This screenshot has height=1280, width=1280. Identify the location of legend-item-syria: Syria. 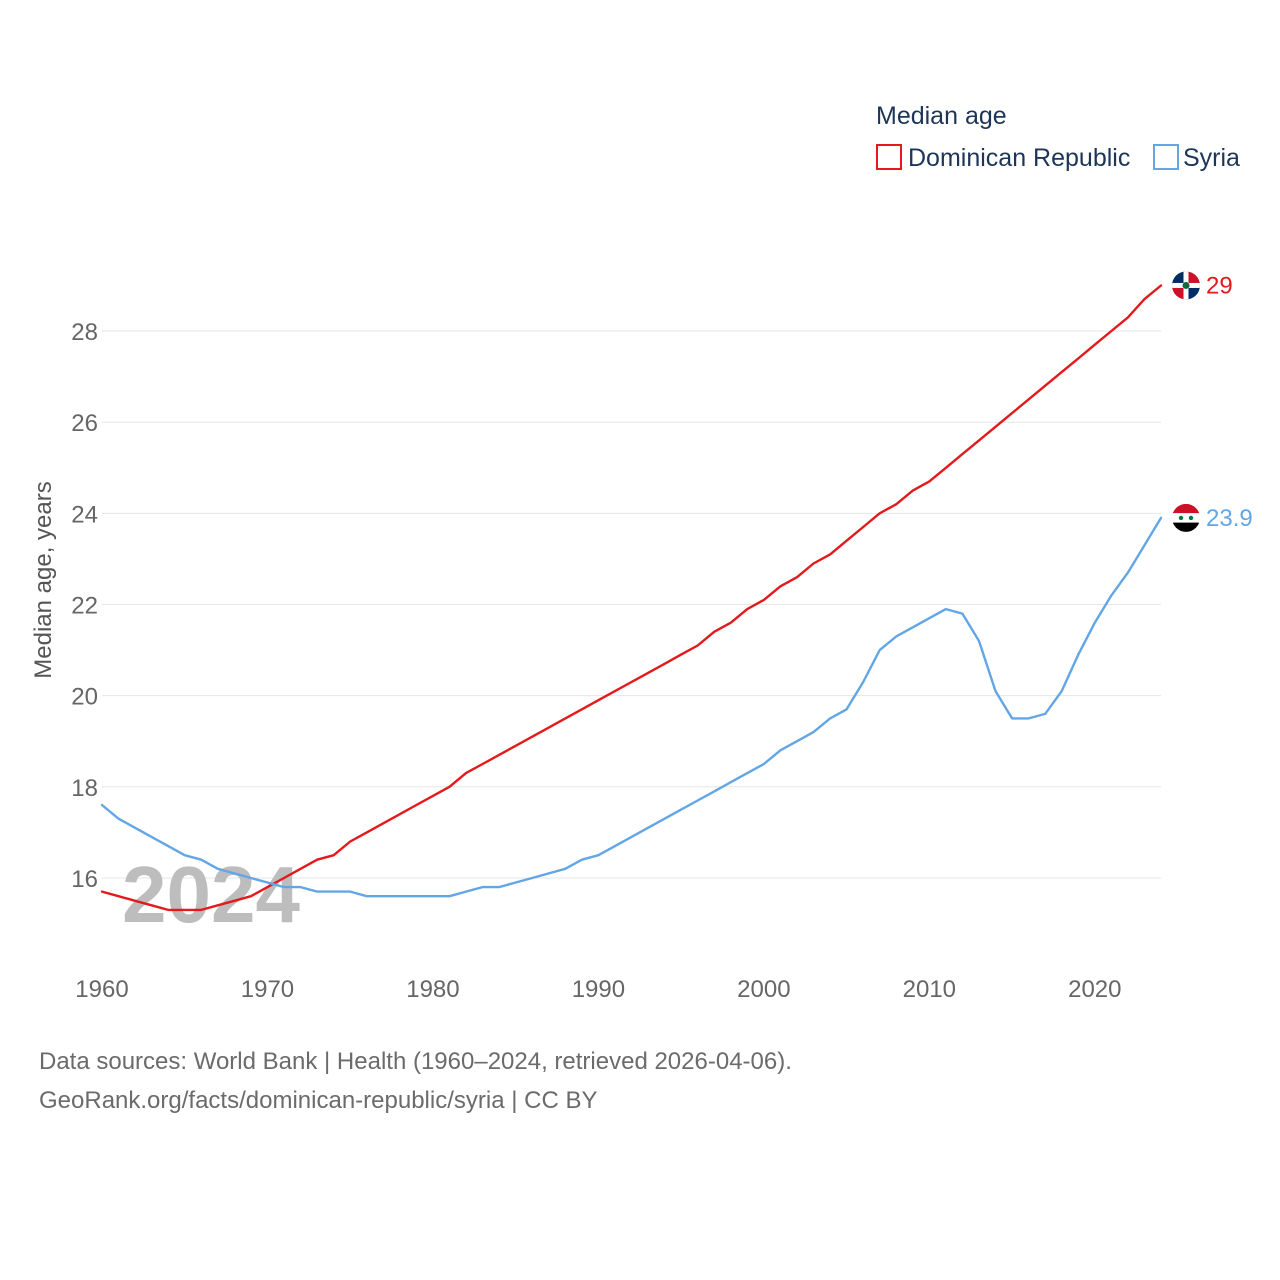
(1196, 158).